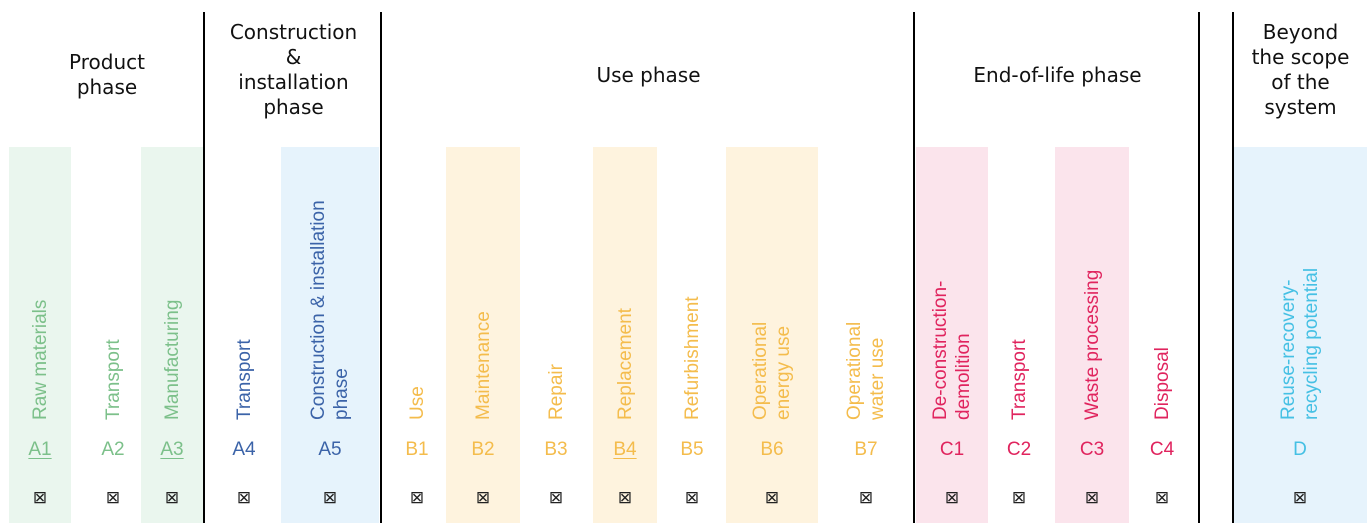 The height and width of the screenshot is (523, 1372). I want to click on module-label-line: De-construction-, so click(940, 350).